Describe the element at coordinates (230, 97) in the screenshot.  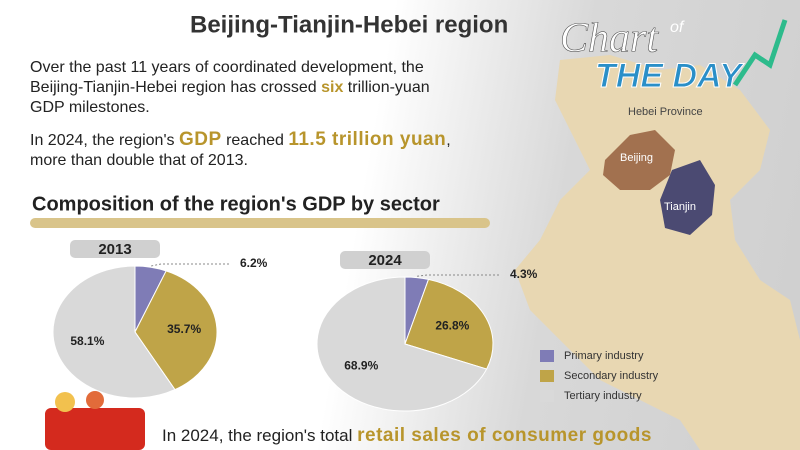
I see `text: trillion-yuan GDP milestones.` at that location.